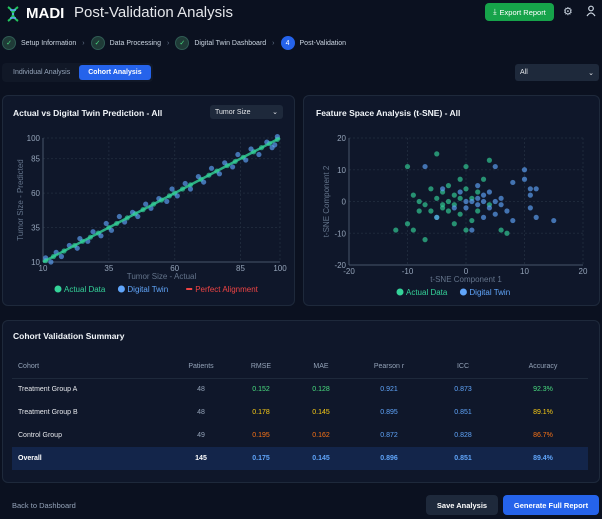 The image size is (602, 519). What do you see at coordinates (168, 43) in the screenshot?
I see `chevron-right-icon: ›` at bounding box center [168, 43].